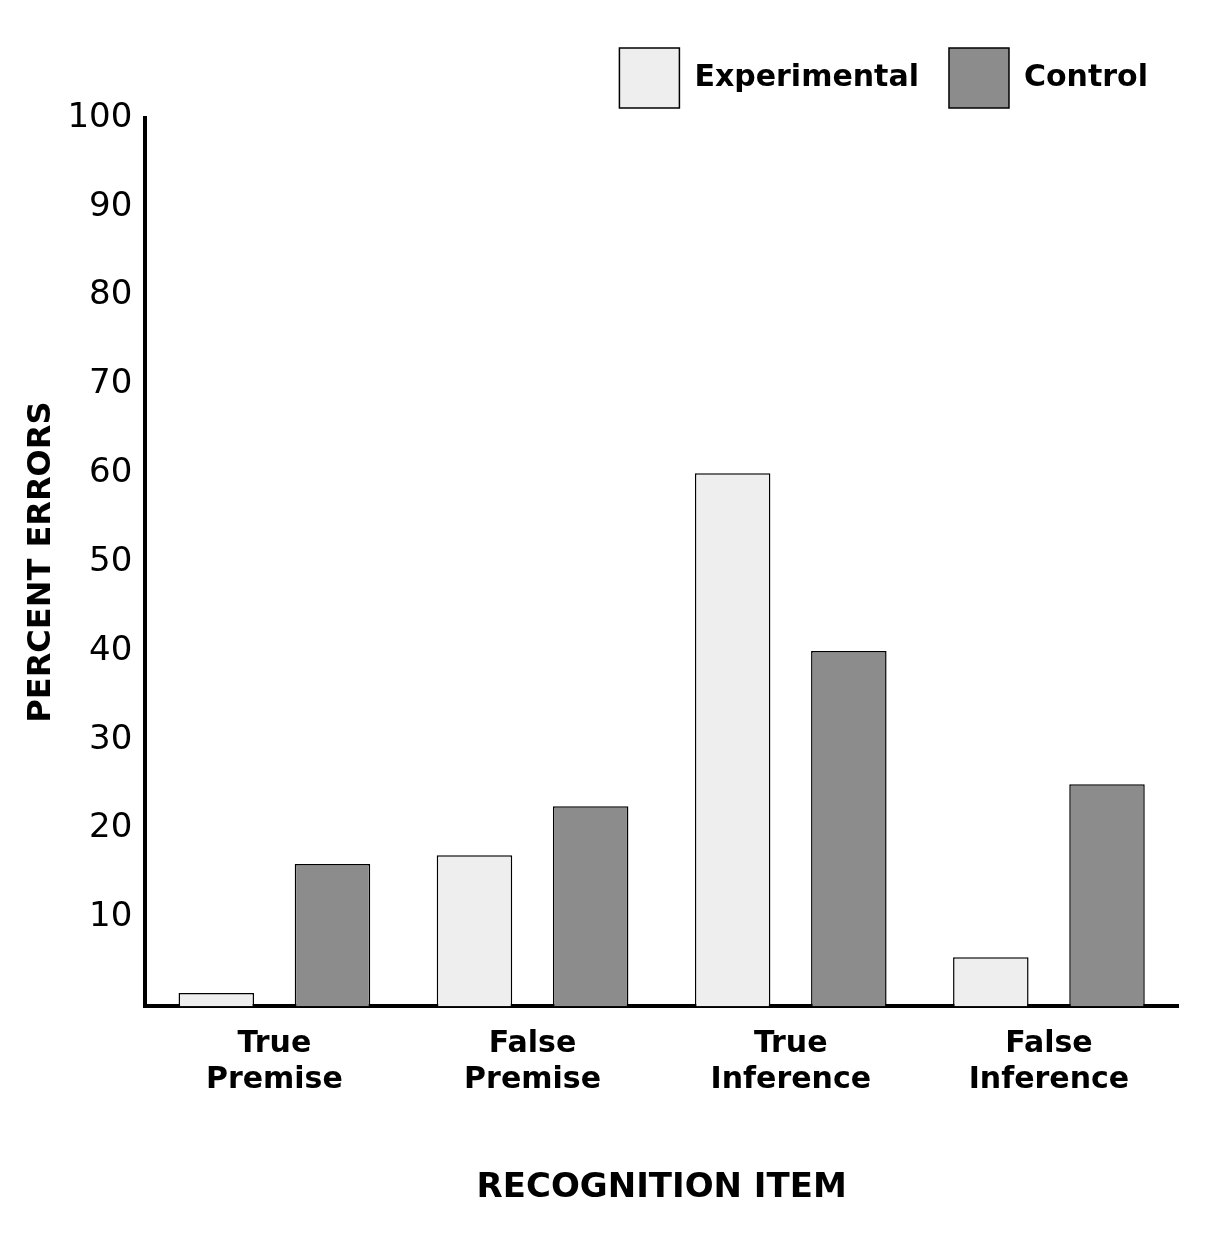 This screenshot has width=1209, height=1235. Describe the element at coordinates (274, 1059) in the screenshot. I see `x-tick-label: True Premise` at that location.